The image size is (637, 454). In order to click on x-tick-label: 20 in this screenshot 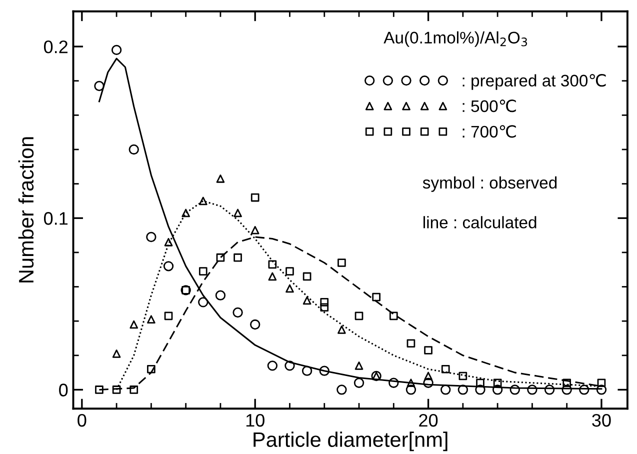, I will do `click(428, 420)`.